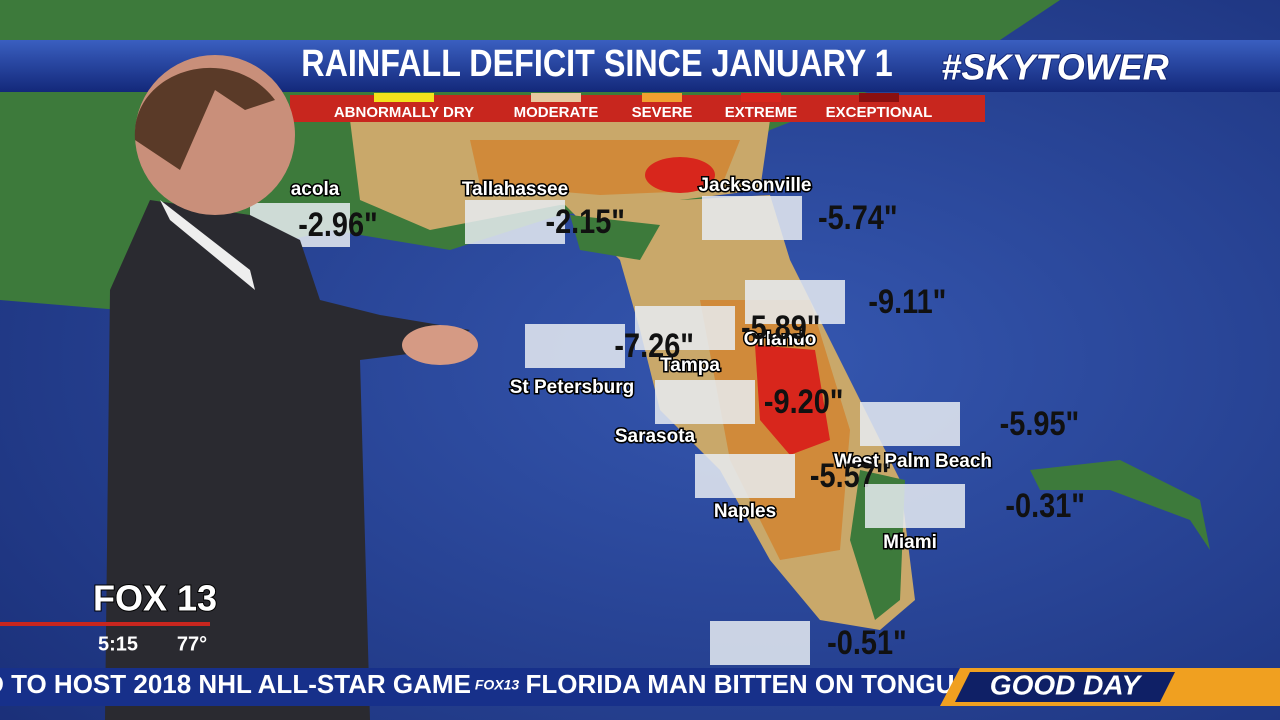  What do you see at coordinates (556, 112) in the screenshot?
I see `legend-label: MODERATE` at bounding box center [556, 112].